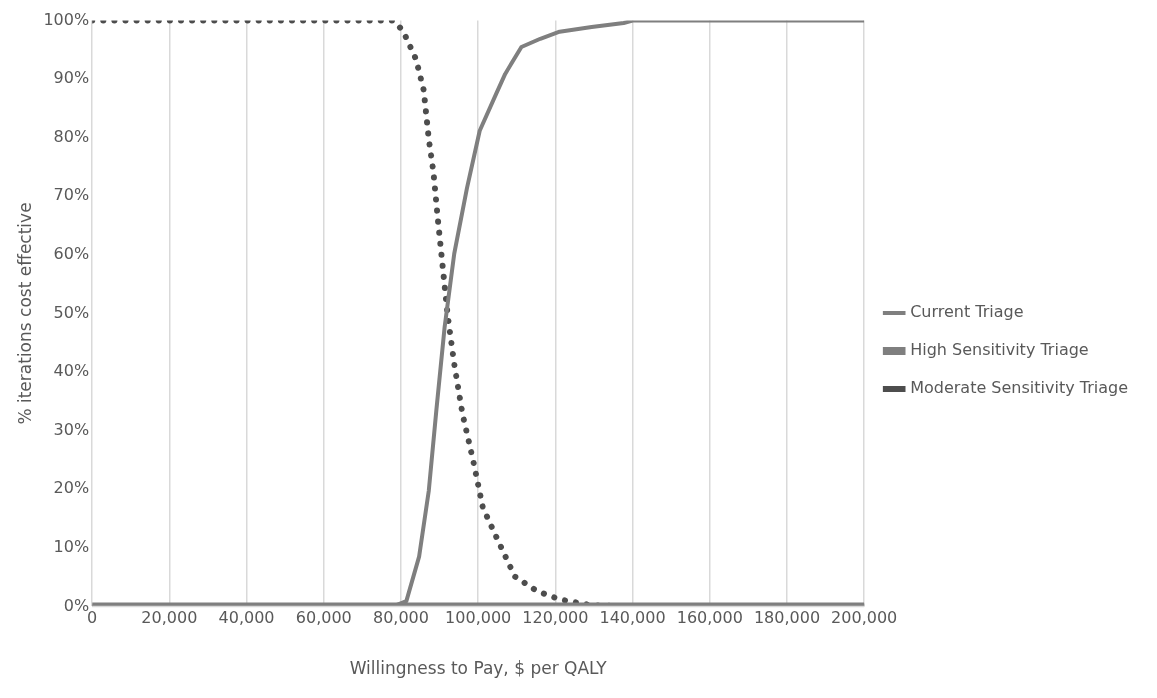 The image size is (1157, 698). Describe the element at coordinates (999, 350) in the screenshot. I see `legend-label: High Sensitivity Triage` at that location.